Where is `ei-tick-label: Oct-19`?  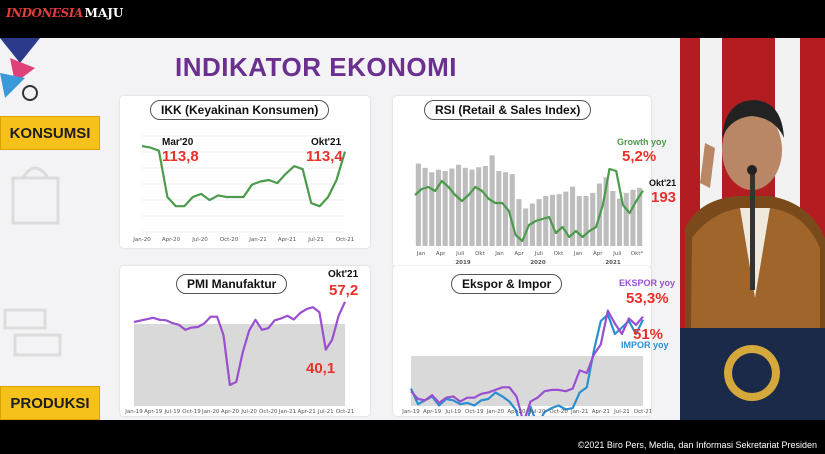 ei-tick-label: Oct-19 is located at coordinates (474, 412).